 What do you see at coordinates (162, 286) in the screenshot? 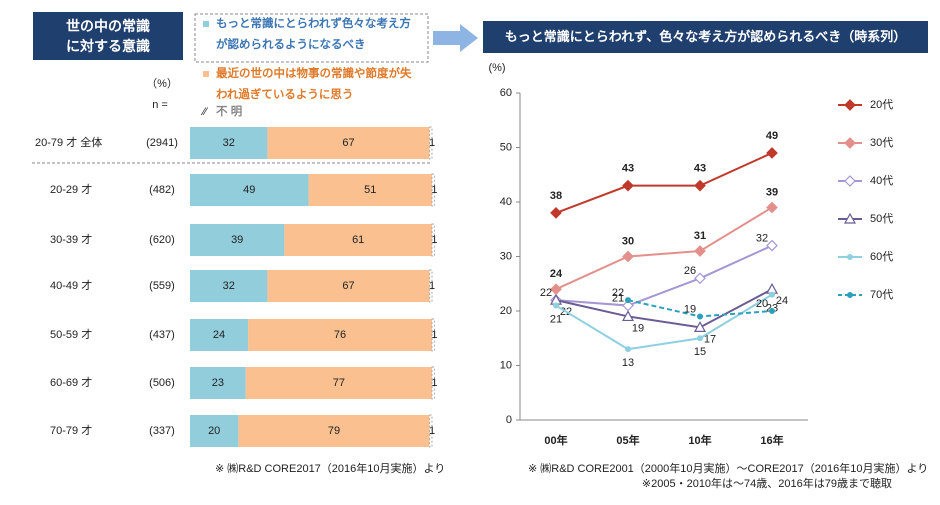
I see `n-value: (559)` at bounding box center [162, 286].